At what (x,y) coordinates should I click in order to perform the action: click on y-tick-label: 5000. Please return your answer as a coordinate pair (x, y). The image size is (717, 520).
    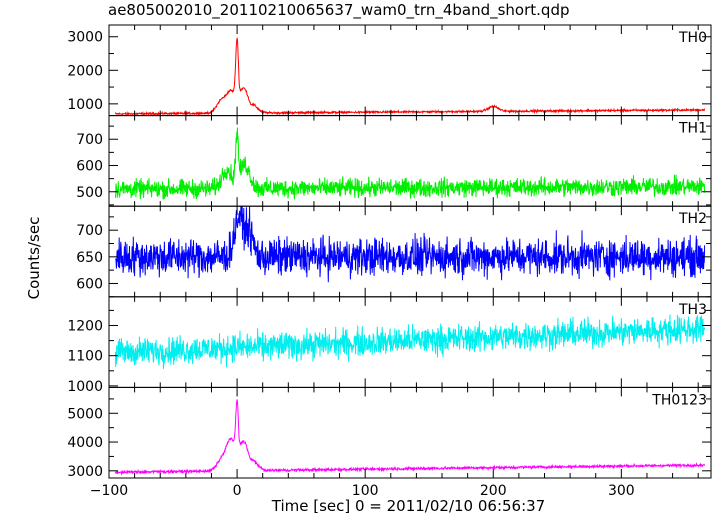
    Looking at the image, I should click on (85, 414).